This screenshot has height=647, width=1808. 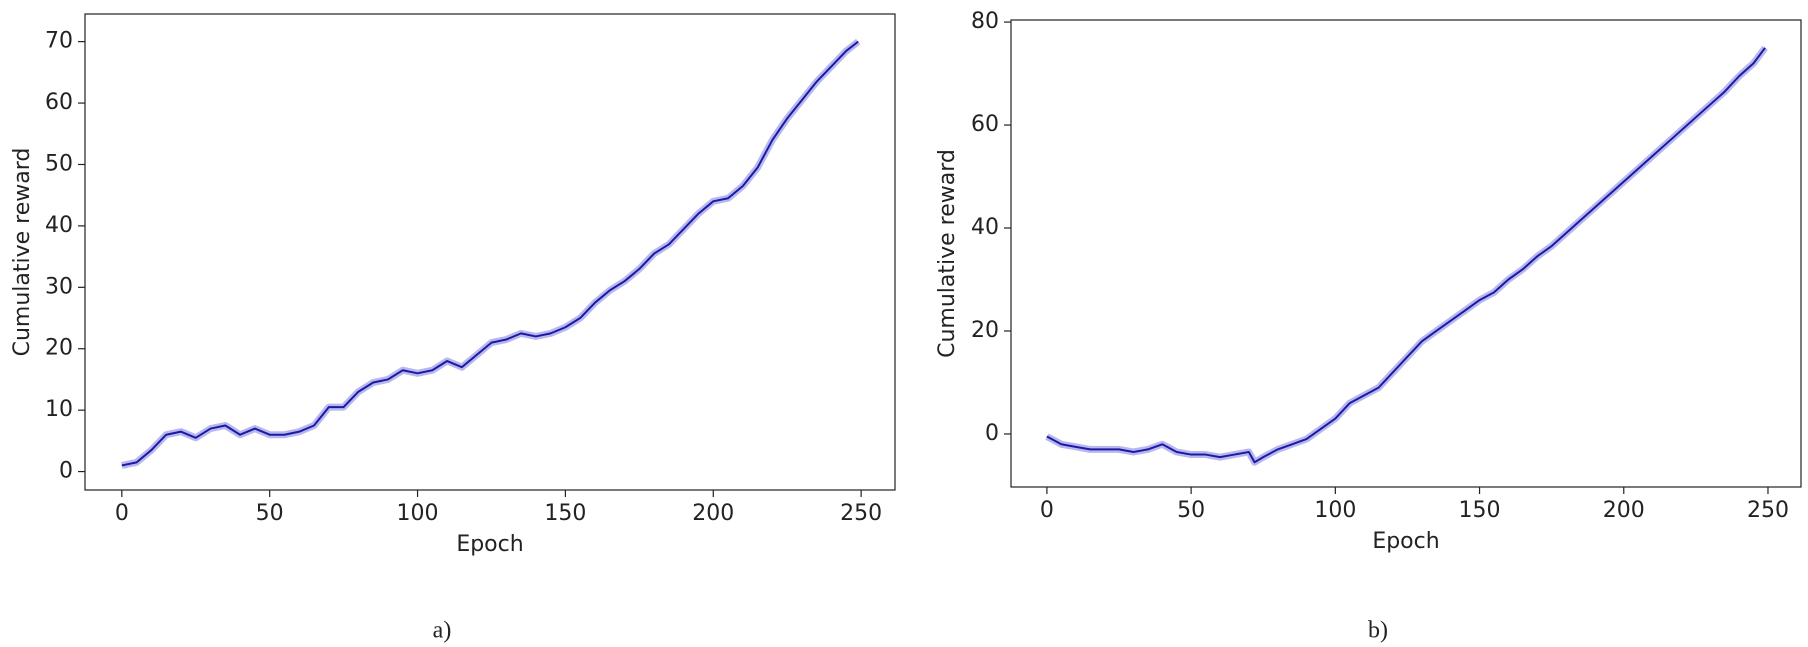 What do you see at coordinates (985, 21) in the screenshot?
I see `y-tick-label: 80` at bounding box center [985, 21].